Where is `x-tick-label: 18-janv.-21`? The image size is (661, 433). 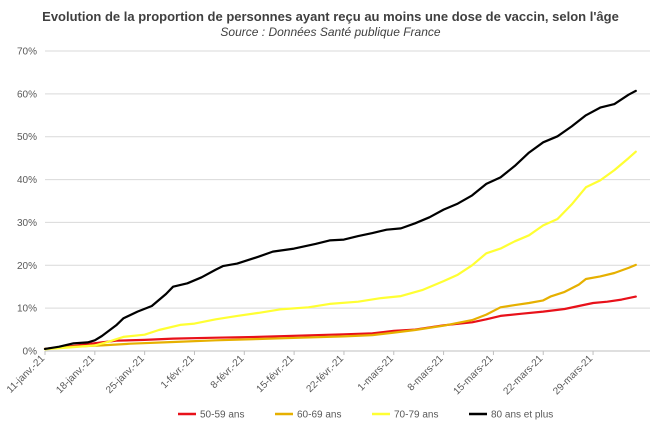 x-tick-label: 18-janv.-21 is located at coordinates (75, 374).